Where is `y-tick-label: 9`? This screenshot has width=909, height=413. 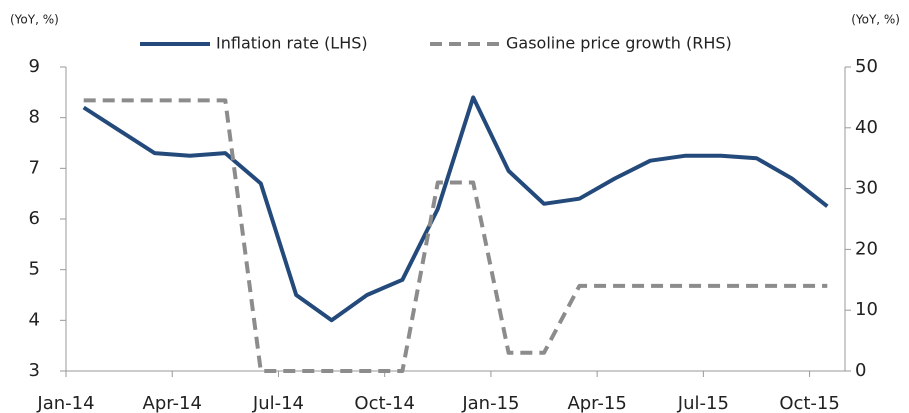
y-tick-label: 9 is located at coordinates (34, 66).